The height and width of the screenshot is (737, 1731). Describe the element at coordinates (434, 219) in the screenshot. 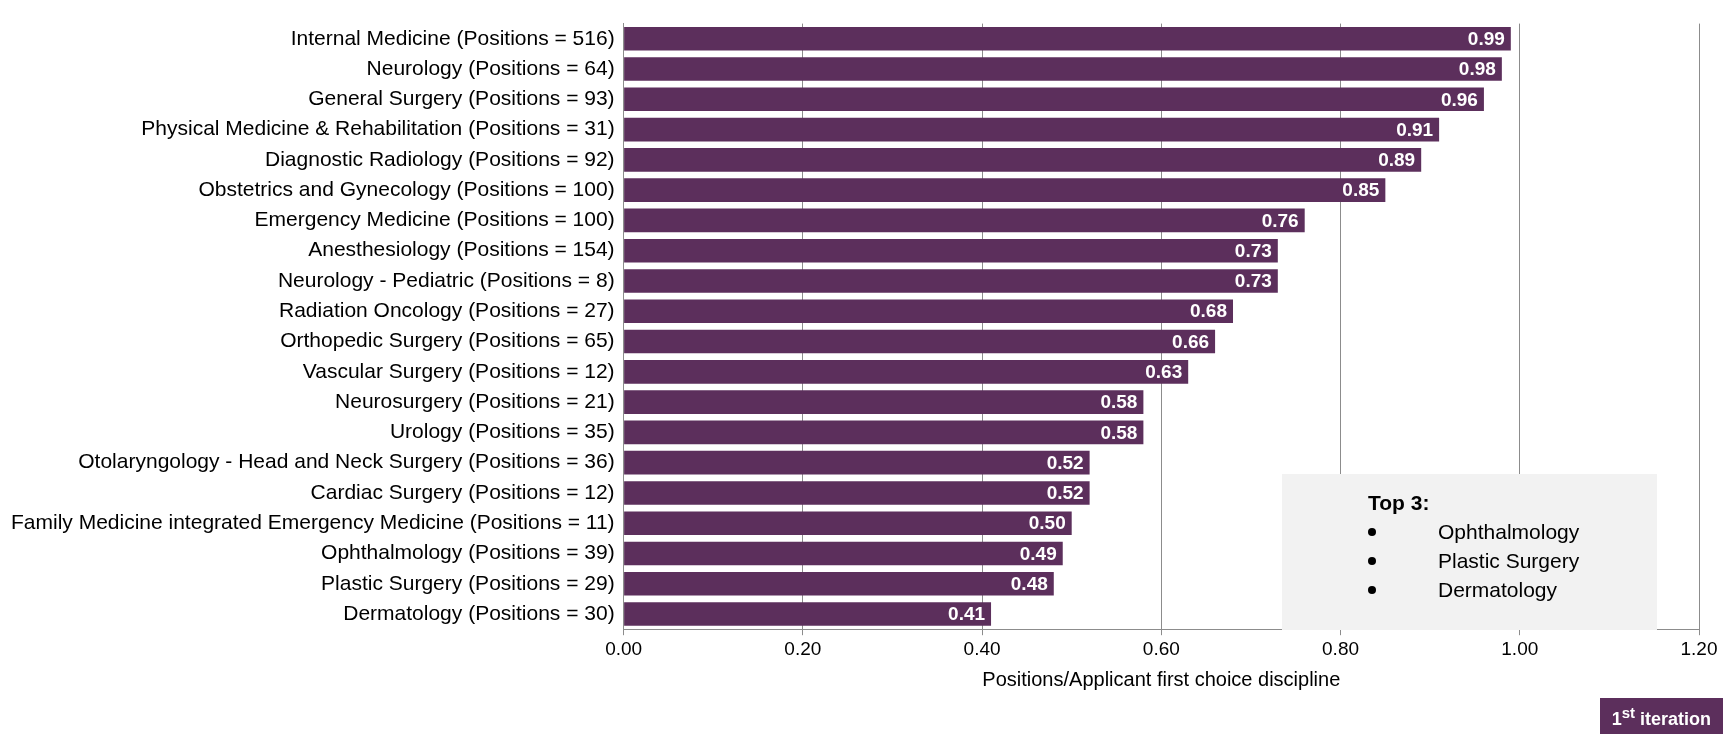

I see `y-tick-label: Emergency Medicine (Positions = 100)` at that location.